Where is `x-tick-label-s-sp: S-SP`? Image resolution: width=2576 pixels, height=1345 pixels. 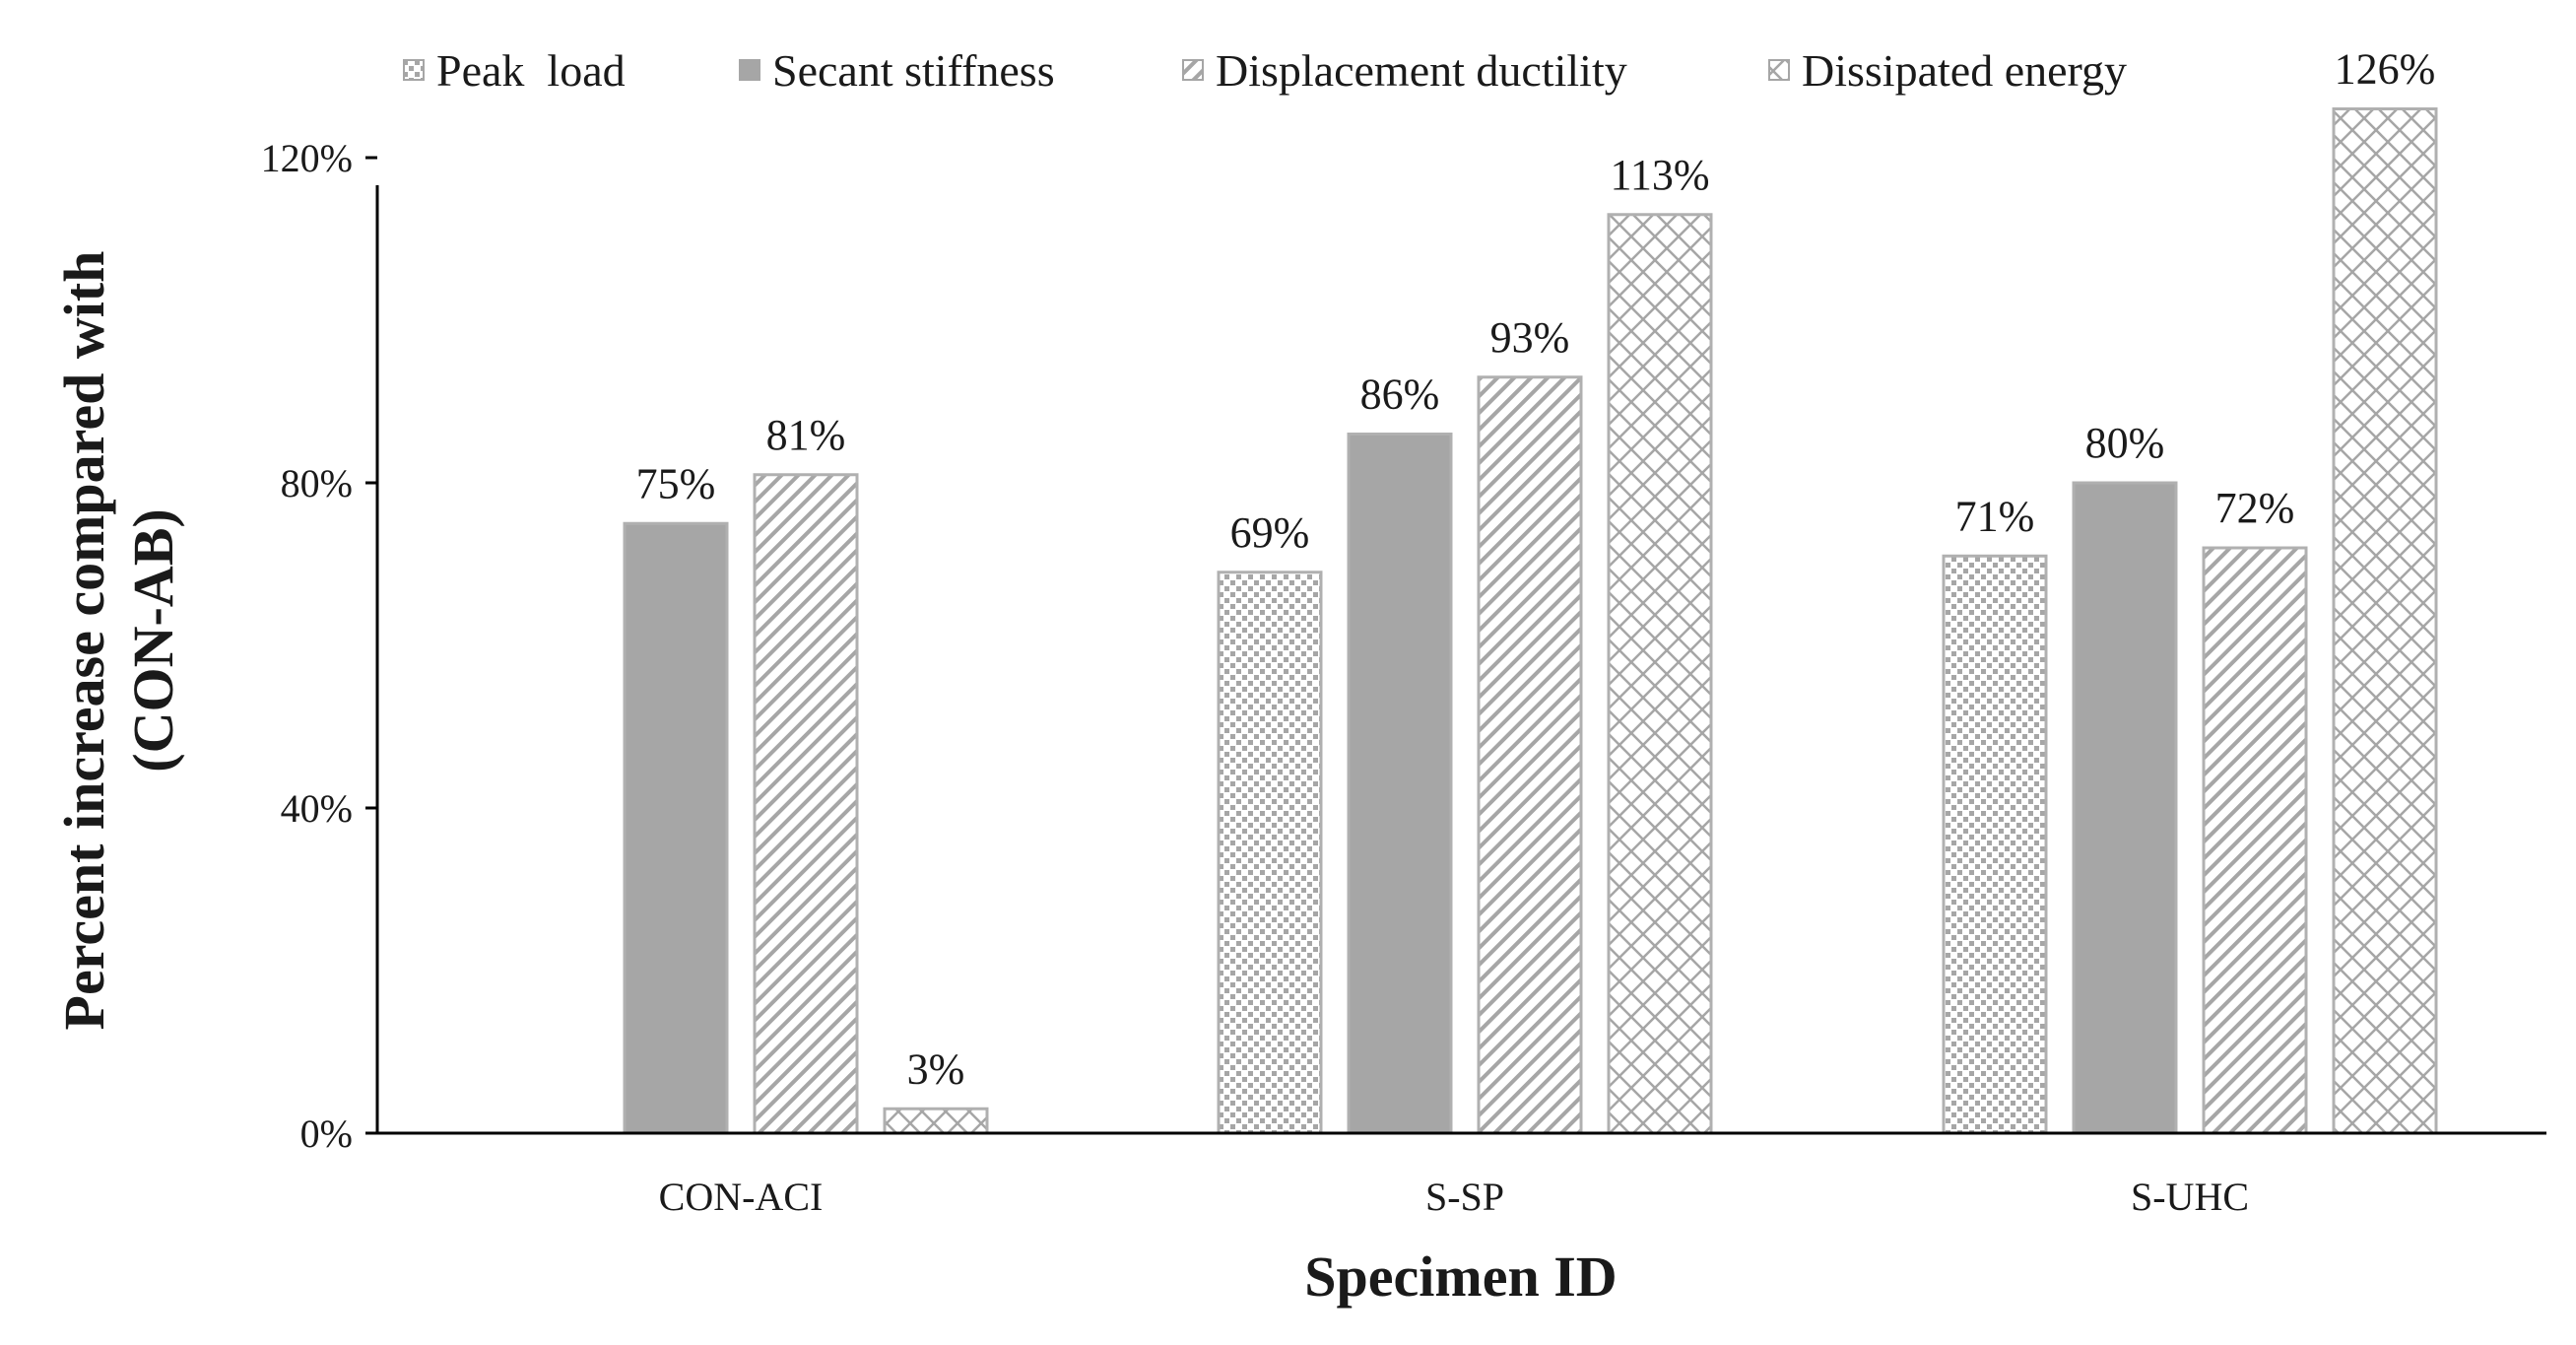
x-tick-label-s-sp: S-SP is located at coordinates (1465, 1197).